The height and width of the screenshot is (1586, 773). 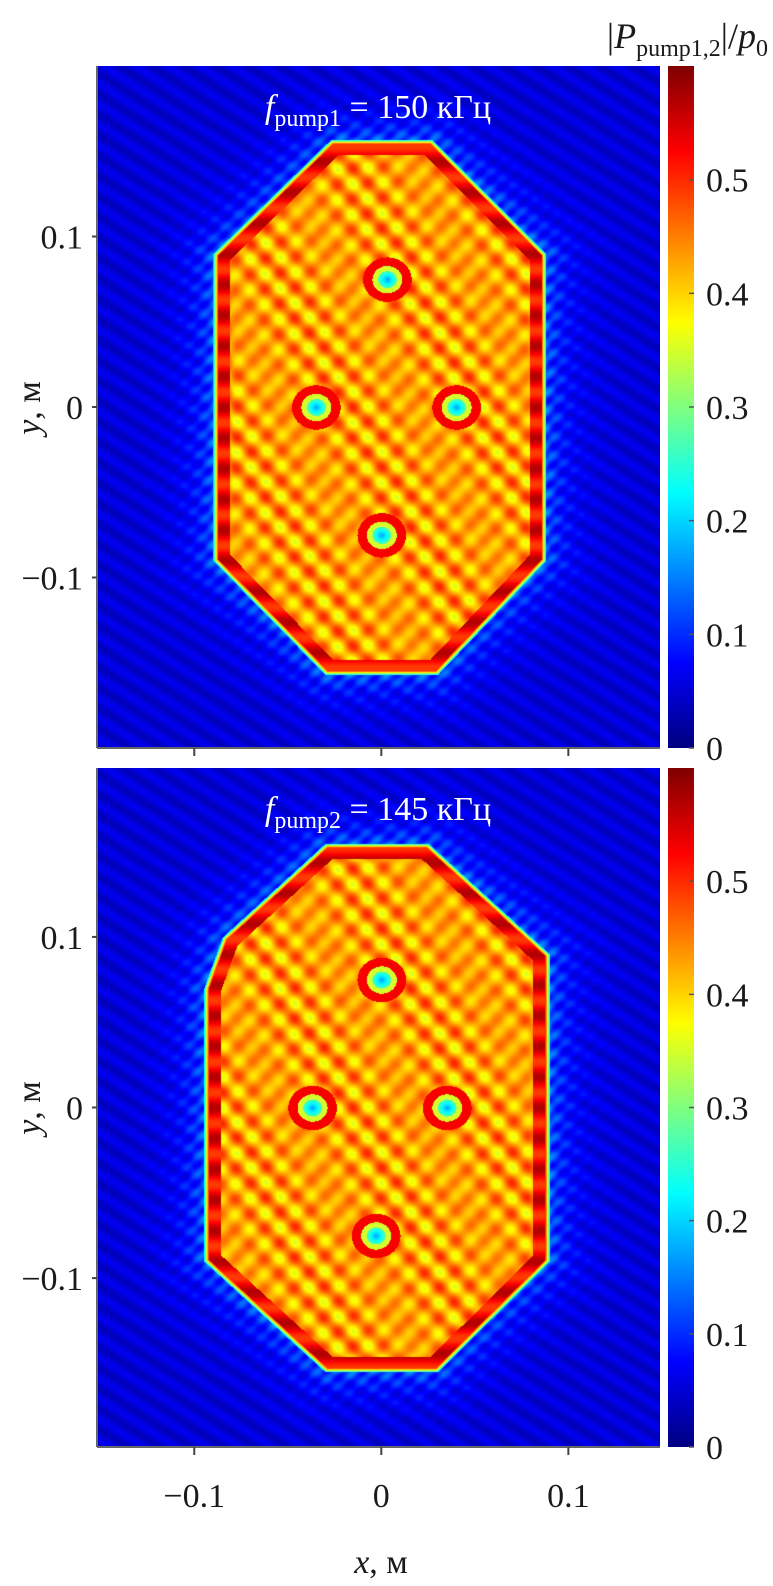 I want to click on x-tick-label: 0.1, so click(x=568, y=1496).